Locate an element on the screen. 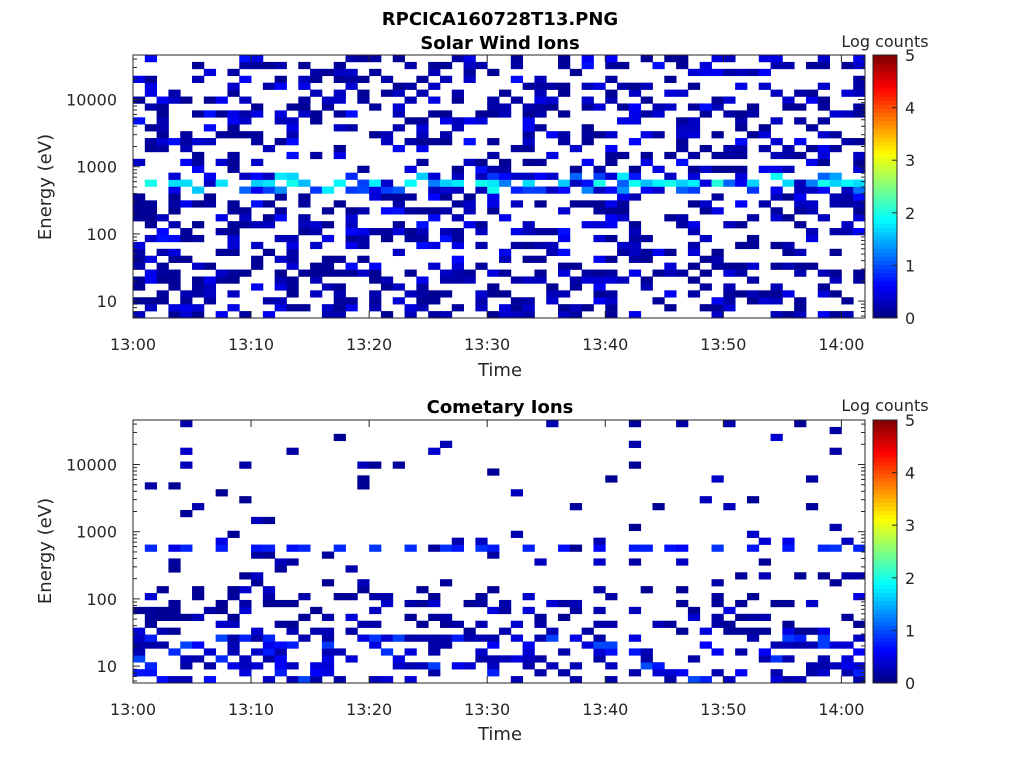 This screenshot has height=768, width=1024. colorbar-frame is located at coordinates (885, 551).